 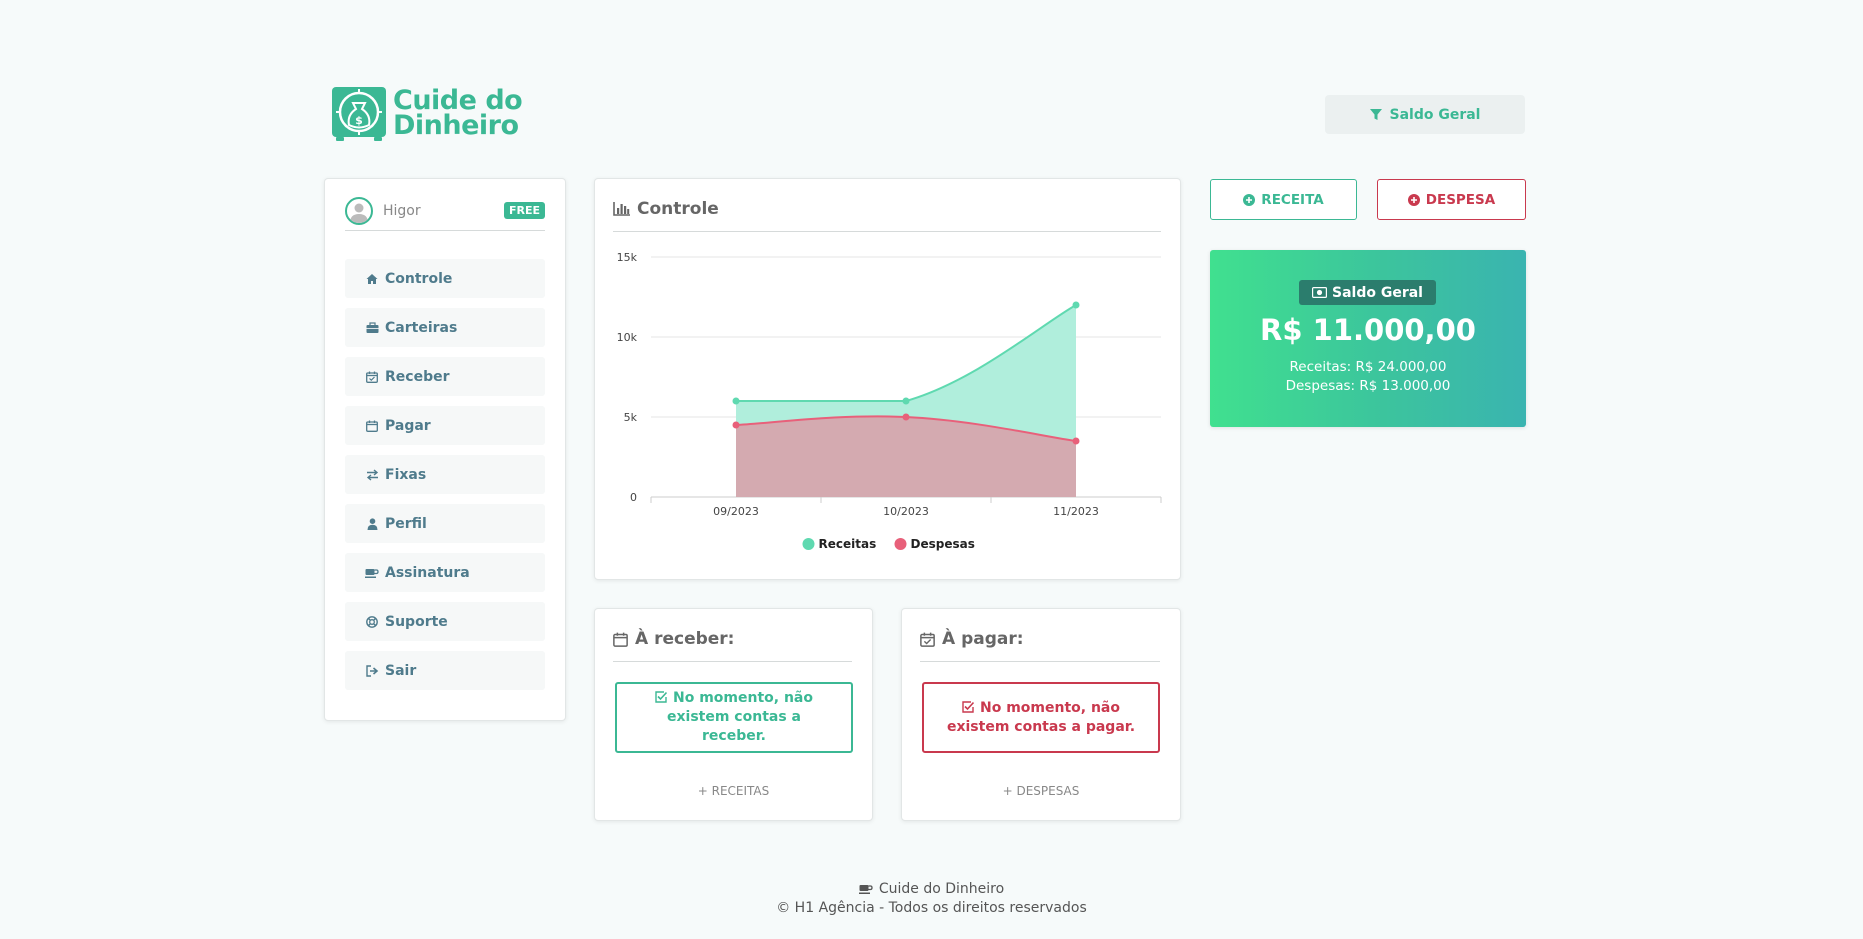 I want to click on sidebar-item-sair: Sair, so click(x=445, y=670).